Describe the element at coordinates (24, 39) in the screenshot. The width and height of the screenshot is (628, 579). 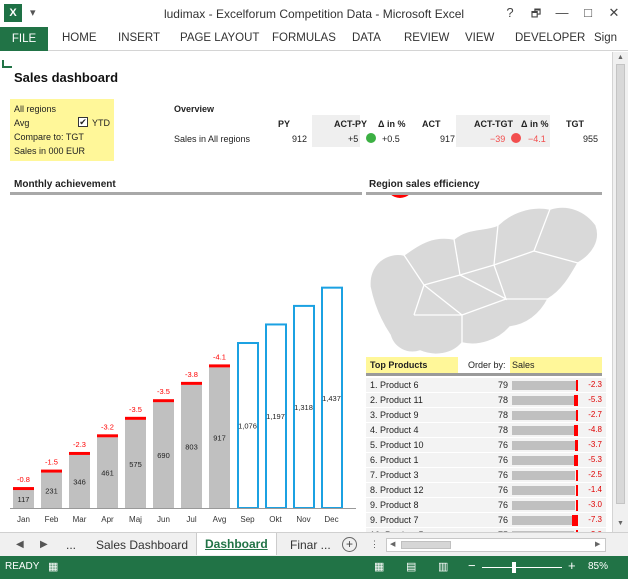
I see `tab-file: FILE` at that location.